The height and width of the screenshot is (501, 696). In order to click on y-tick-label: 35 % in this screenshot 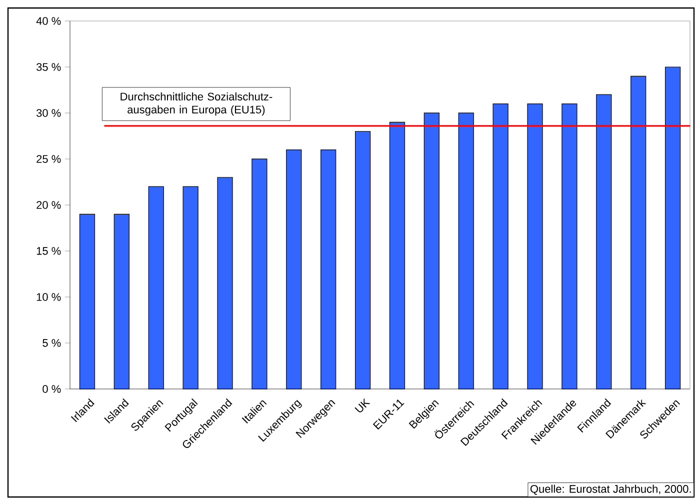, I will do `click(48, 67)`.